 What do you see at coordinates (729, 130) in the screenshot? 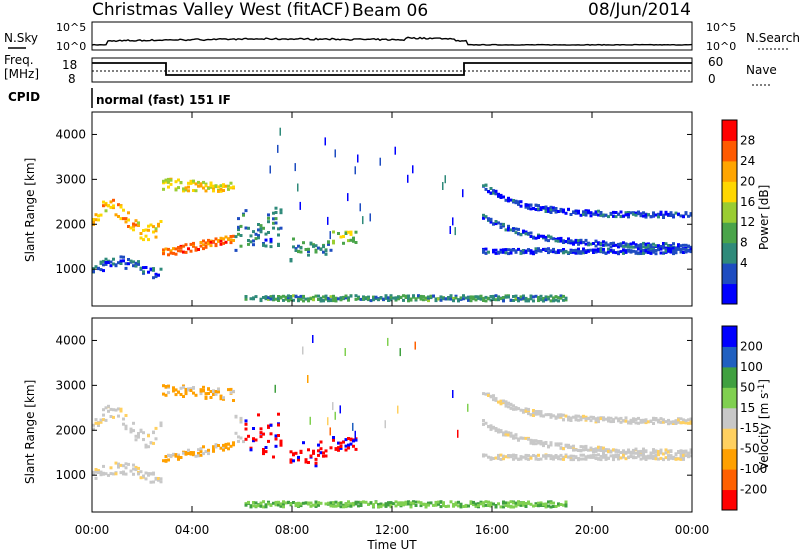
I see `power-colorbar-swatch` at bounding box center [729, 130].